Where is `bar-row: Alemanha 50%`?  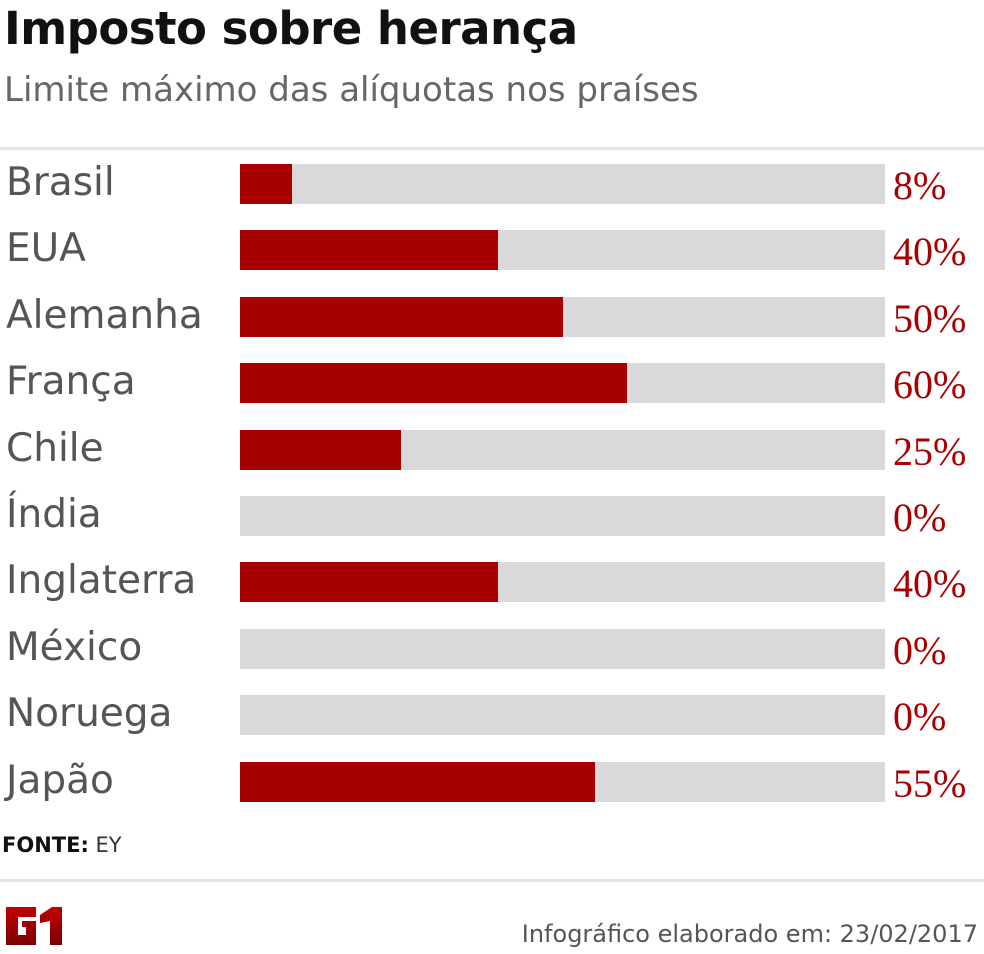 bar-row: Alemanha 50% is located at coordinates (492, 328).